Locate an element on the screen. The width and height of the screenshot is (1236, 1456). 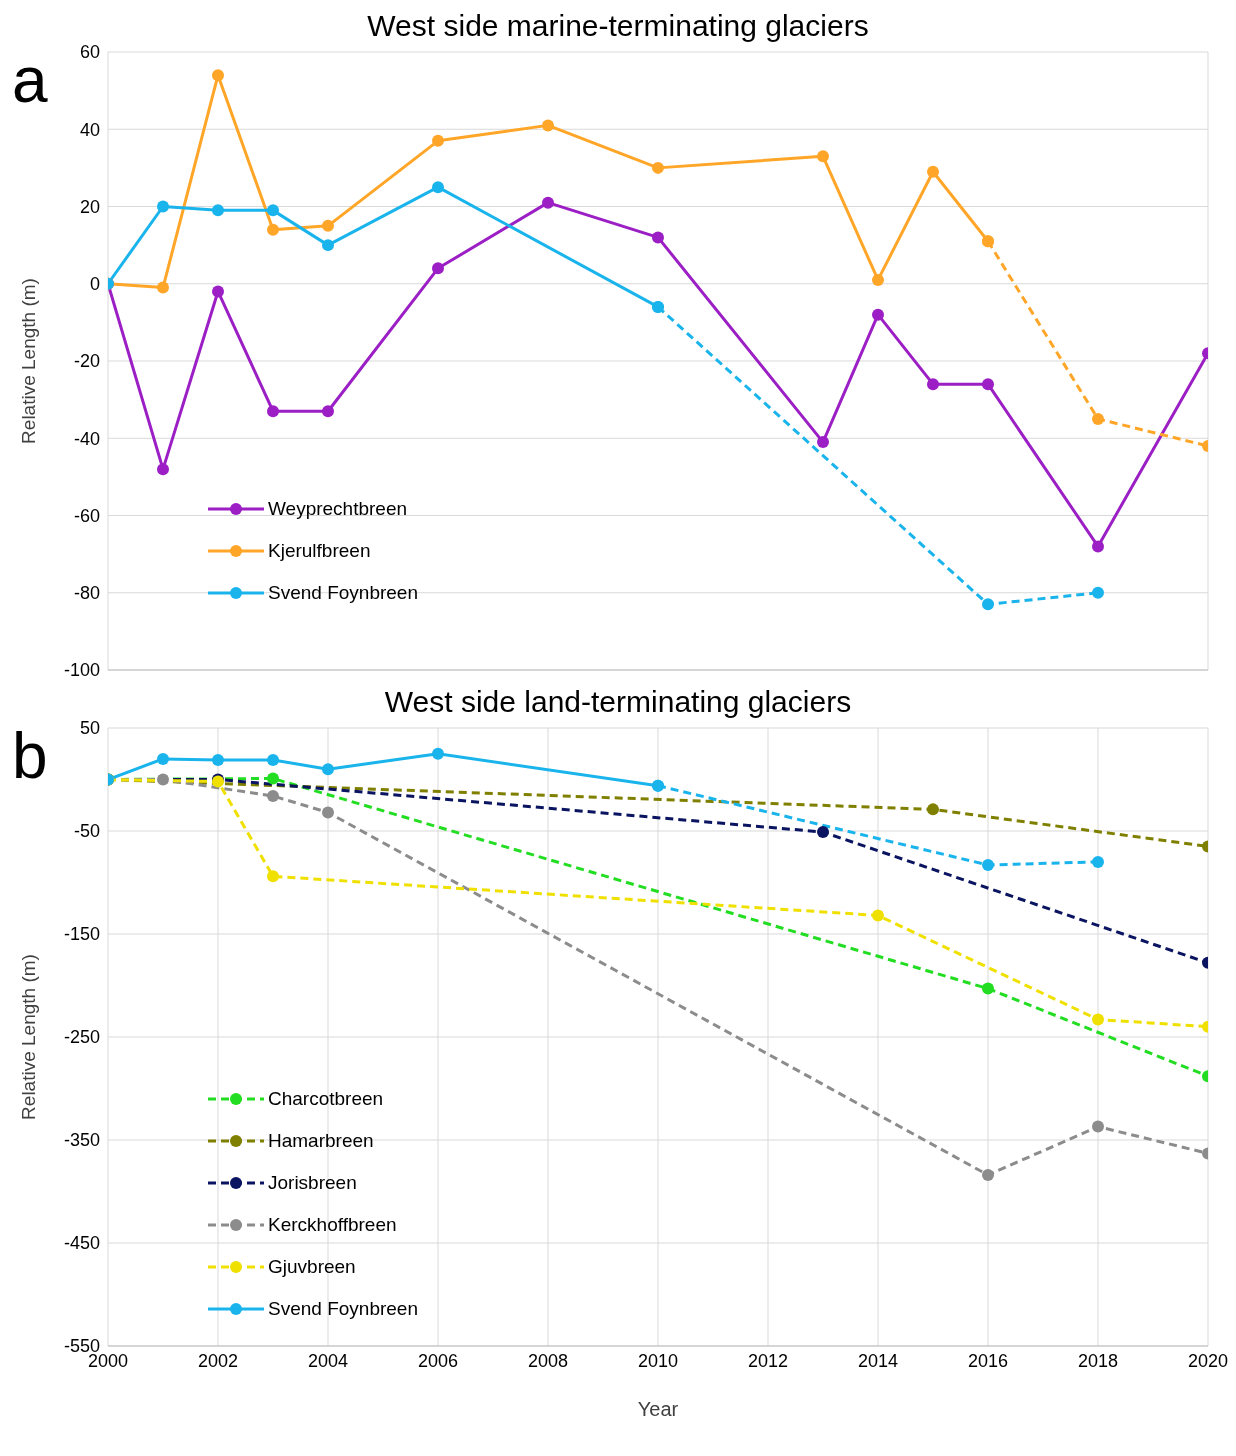
y-tick-label: -60 is located at coordinates (86, 515).